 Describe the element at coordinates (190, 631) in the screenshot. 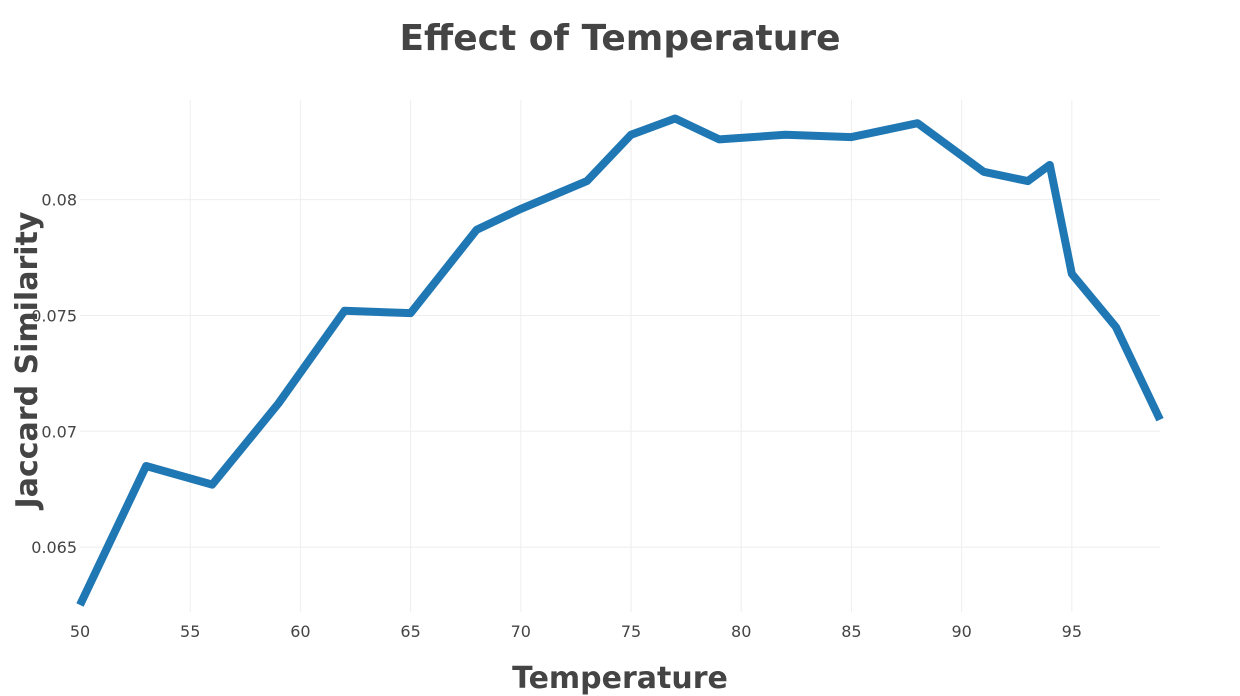

I see `x-tick-label: 55` at that location.